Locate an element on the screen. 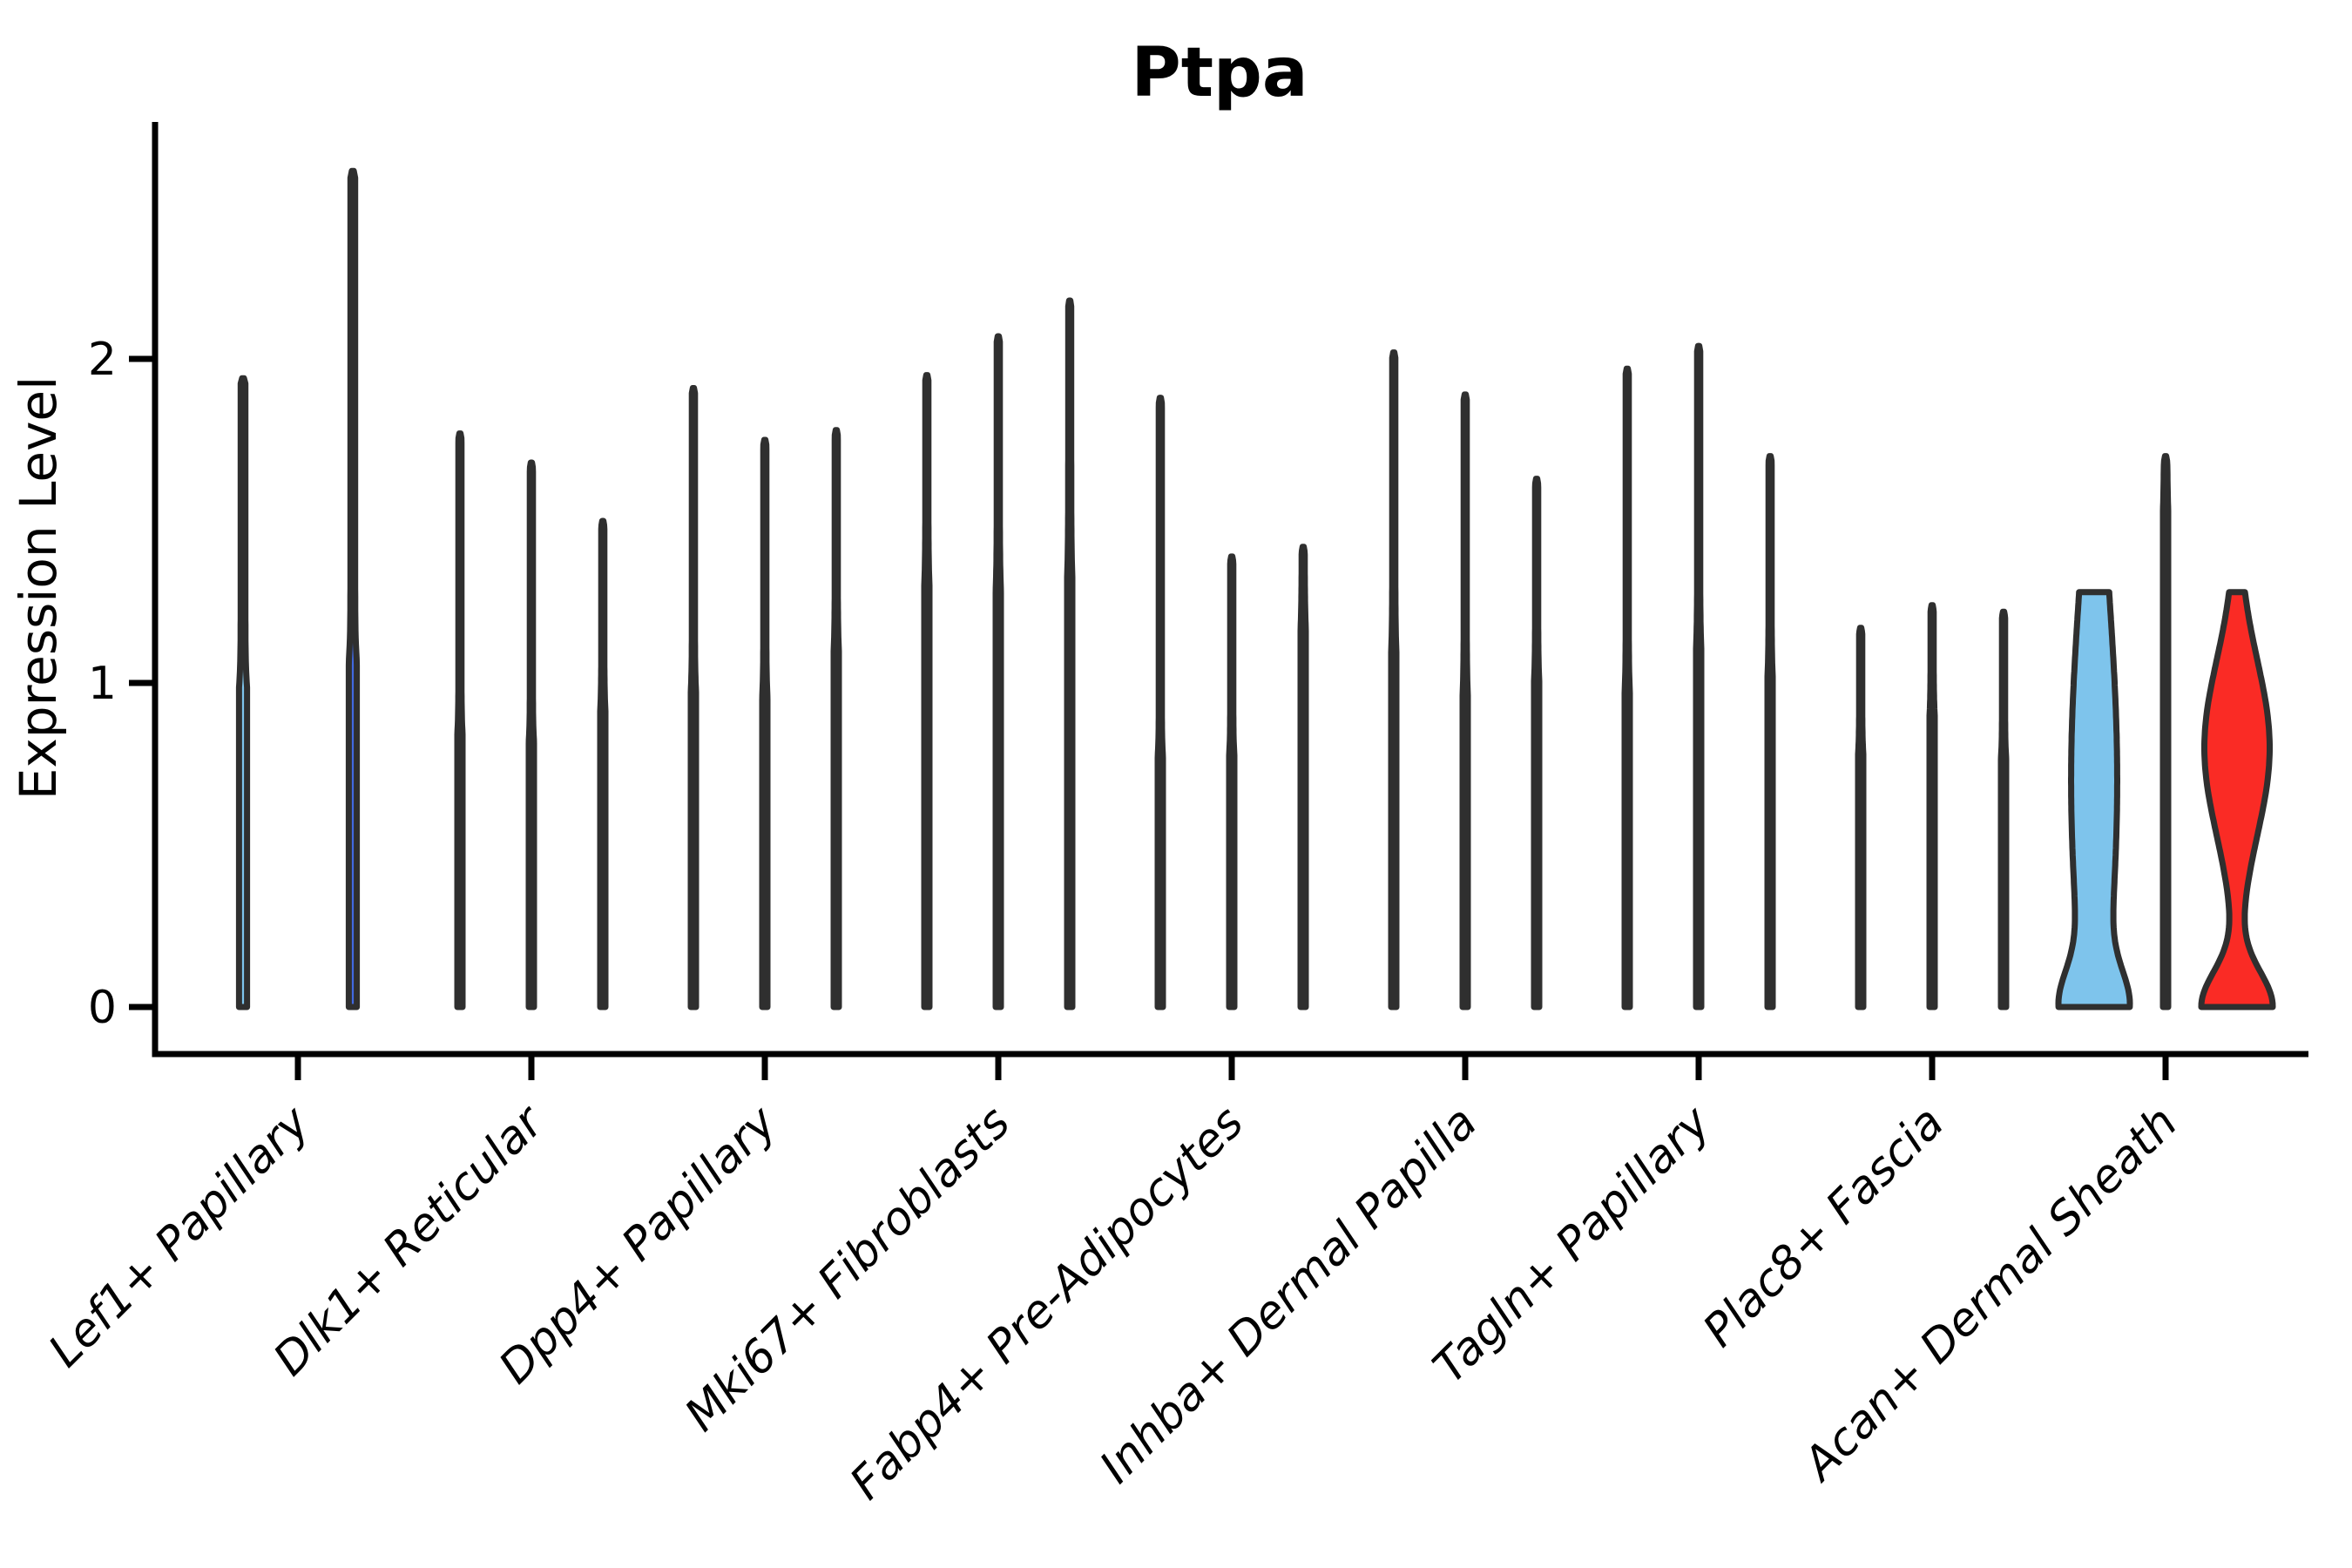 The height and width of the screenshot is (1568, 2352). violin-fabp4-pre-adipocytes-red is located at coordinates (1303, 777).